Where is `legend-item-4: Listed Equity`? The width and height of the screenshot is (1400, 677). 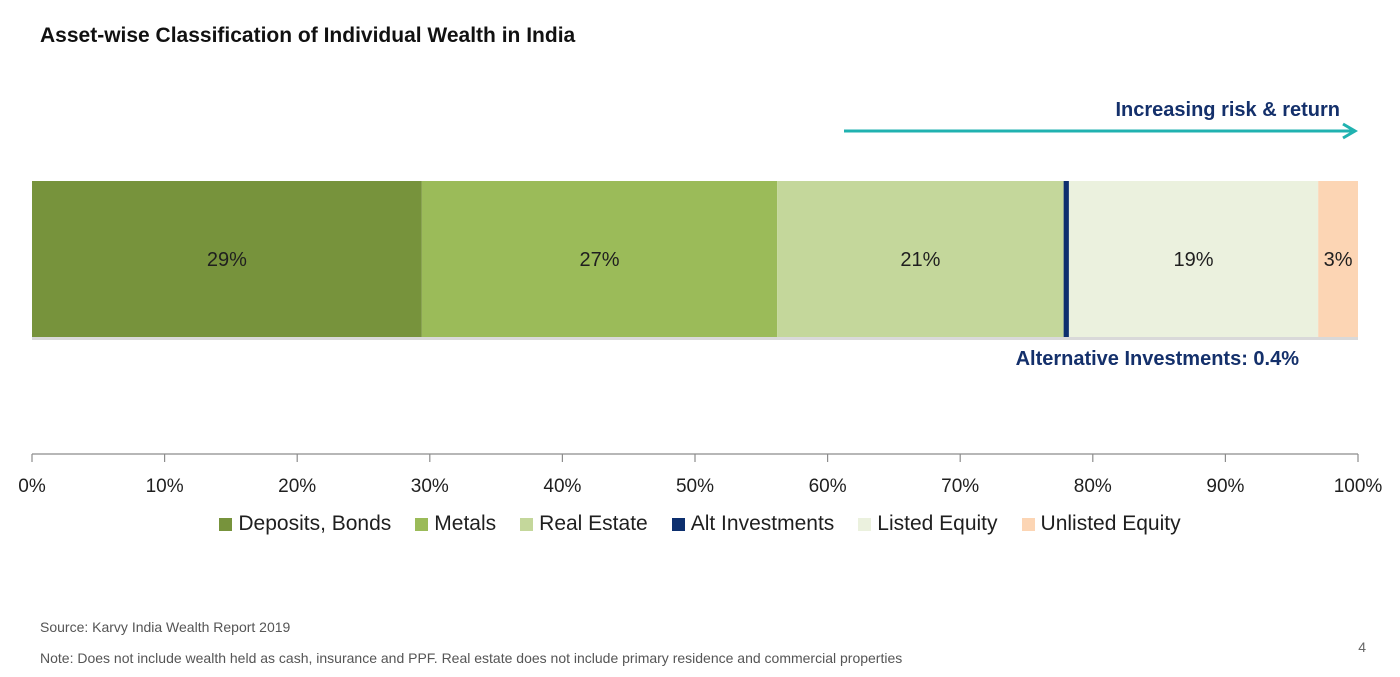
legend-item-4: Listed Equity is located at coordinates (928, 524).